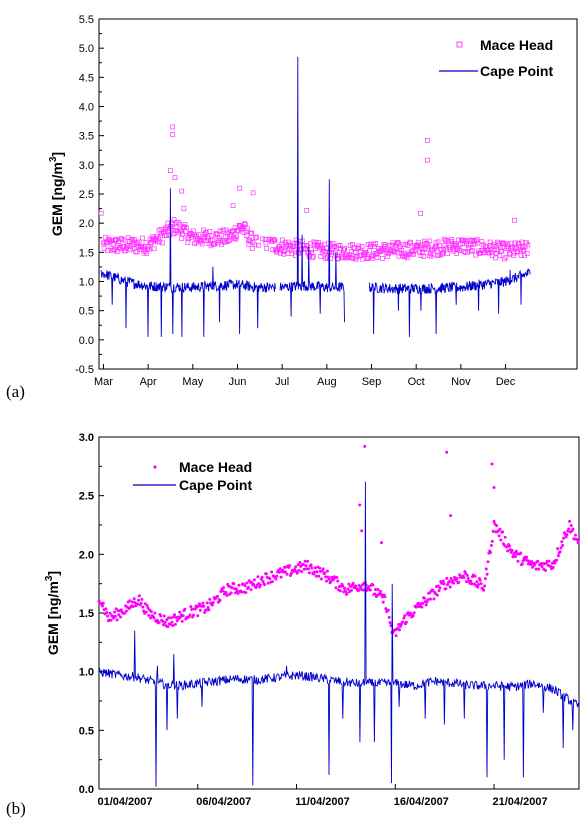 Image resolution: width=580 pixels, height=820 pixels. What do you see at coordinates (192, 382) in the screenshot?
I see `x-tick-label: May` at bounding box center [192, 382].